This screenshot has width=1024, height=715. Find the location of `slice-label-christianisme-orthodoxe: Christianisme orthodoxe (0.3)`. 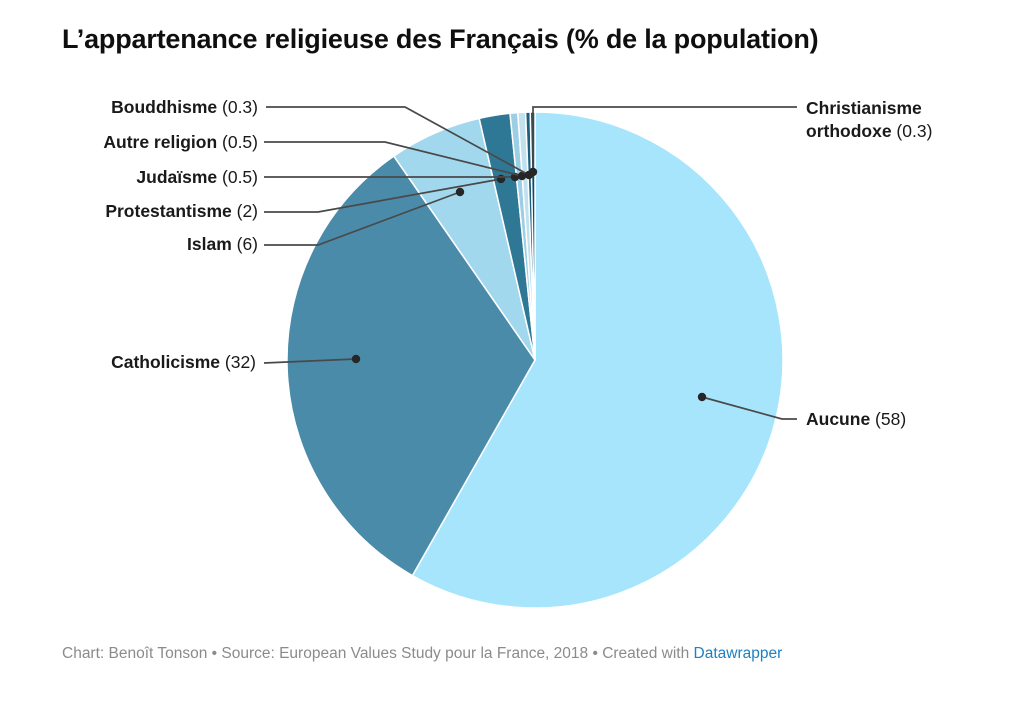

slice-label-christianisme-orthodoxe: Christianisme orthodoxe (0.3) is located at coordinates (869, 119).